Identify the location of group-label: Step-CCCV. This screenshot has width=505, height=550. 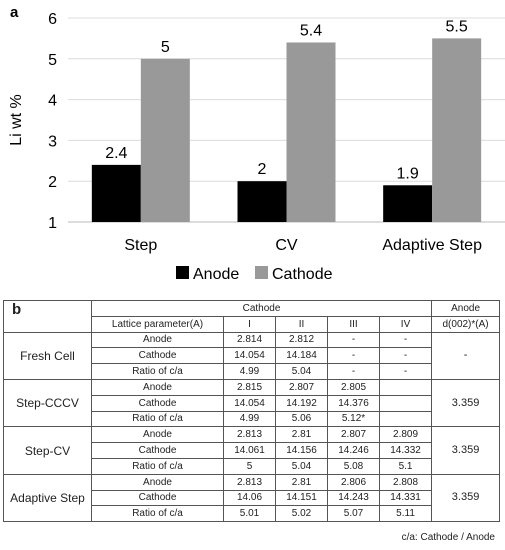
(47, 403).